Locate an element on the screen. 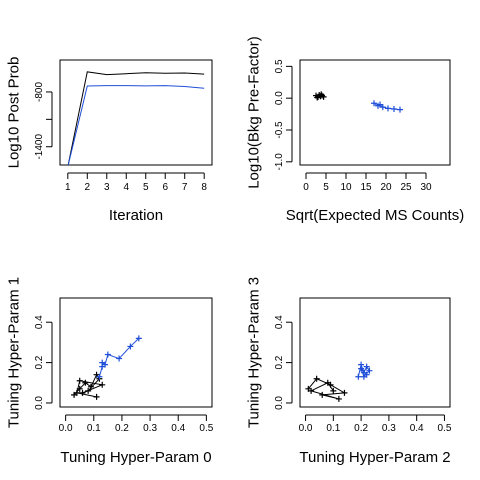  x-tick-label: 3 is located at coordinates (107, 187).